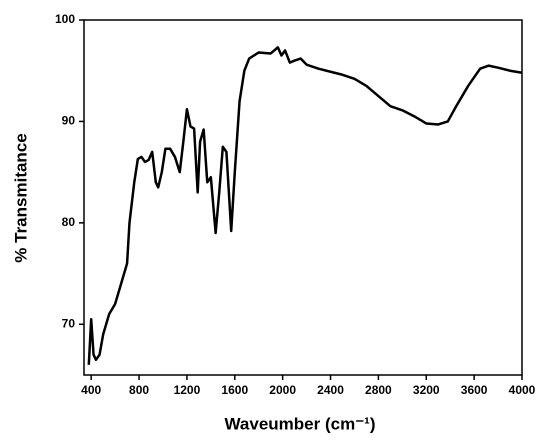 The width and height of the screenshot is (550, 445). What do you see at coordinates (426, 390) in the screenshot?
I see `x-tick-label: 3200` at bounding box center [426, 390].